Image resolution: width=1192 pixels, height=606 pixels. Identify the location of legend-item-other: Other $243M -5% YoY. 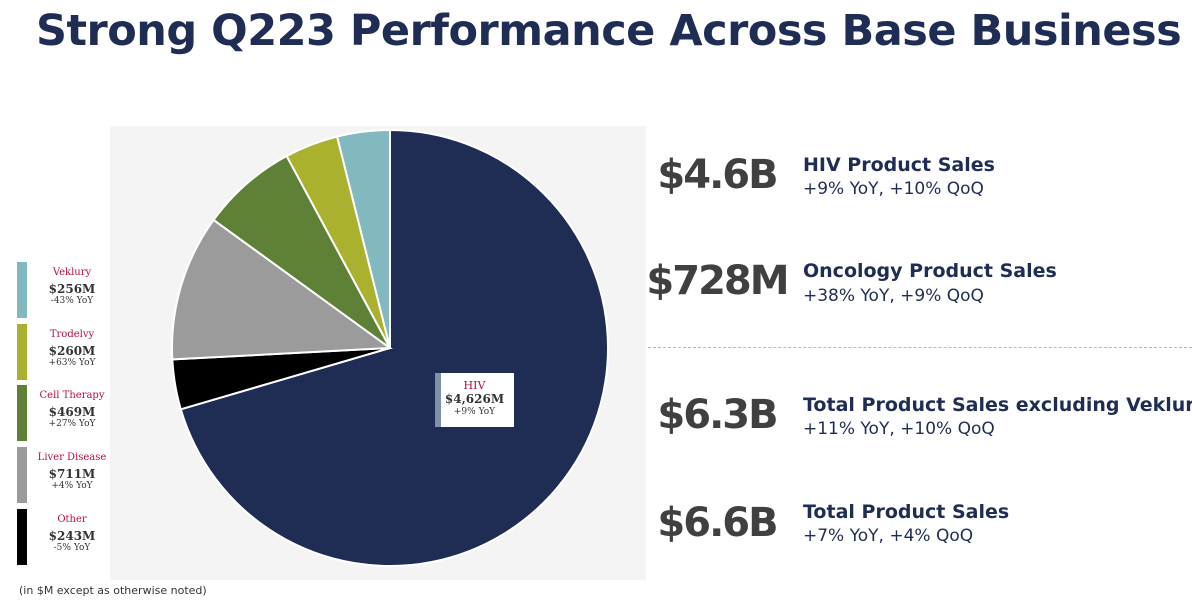
(65, 537).